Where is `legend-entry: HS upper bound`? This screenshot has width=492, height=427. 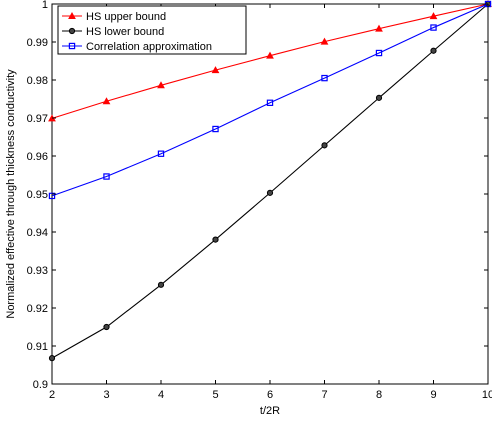
legend-entry: HS upper bound is located at coordinates (114, 17).